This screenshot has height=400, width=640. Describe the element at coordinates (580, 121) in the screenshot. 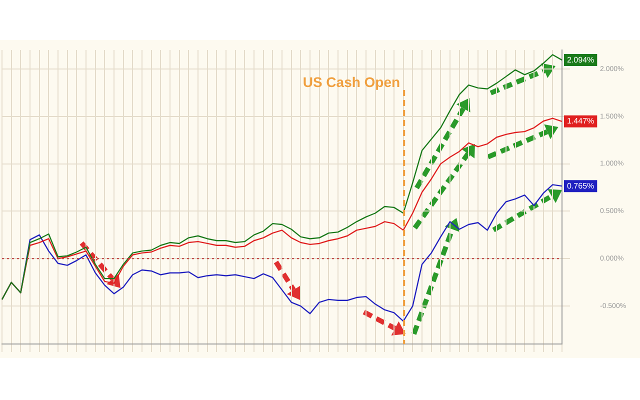

I see `data-label: 1.447%` at that location.